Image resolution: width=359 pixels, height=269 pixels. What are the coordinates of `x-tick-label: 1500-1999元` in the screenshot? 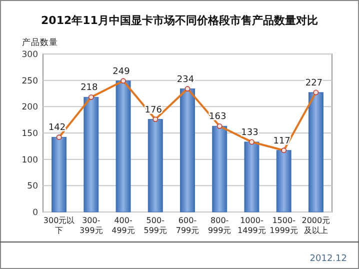 It's located at (284, 225).